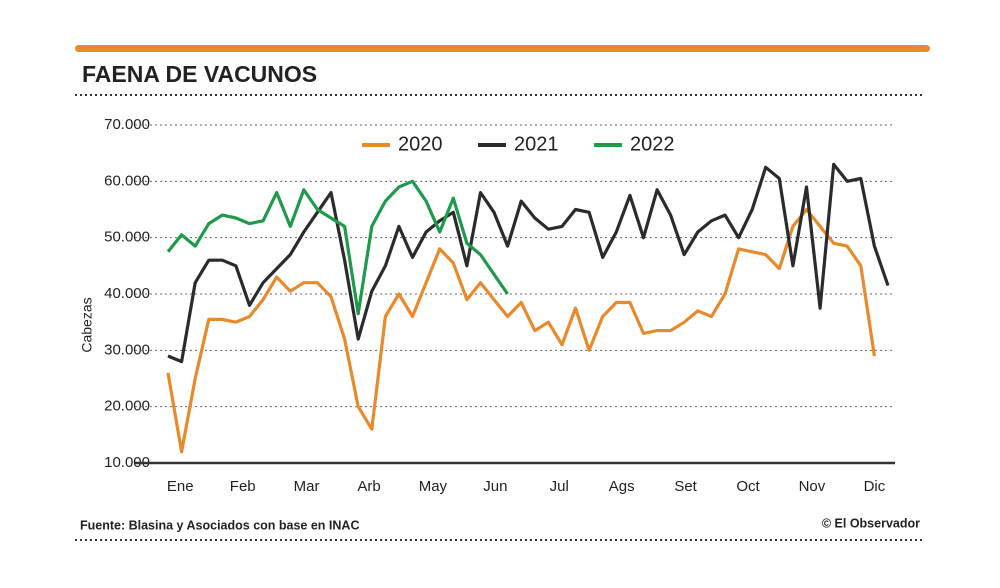 This screenshot has height=588, width=1000. What do you see at coordinates (871, 523) in the screenshot?
I see `credit: © El Observador` at bounding box center [871, 523].